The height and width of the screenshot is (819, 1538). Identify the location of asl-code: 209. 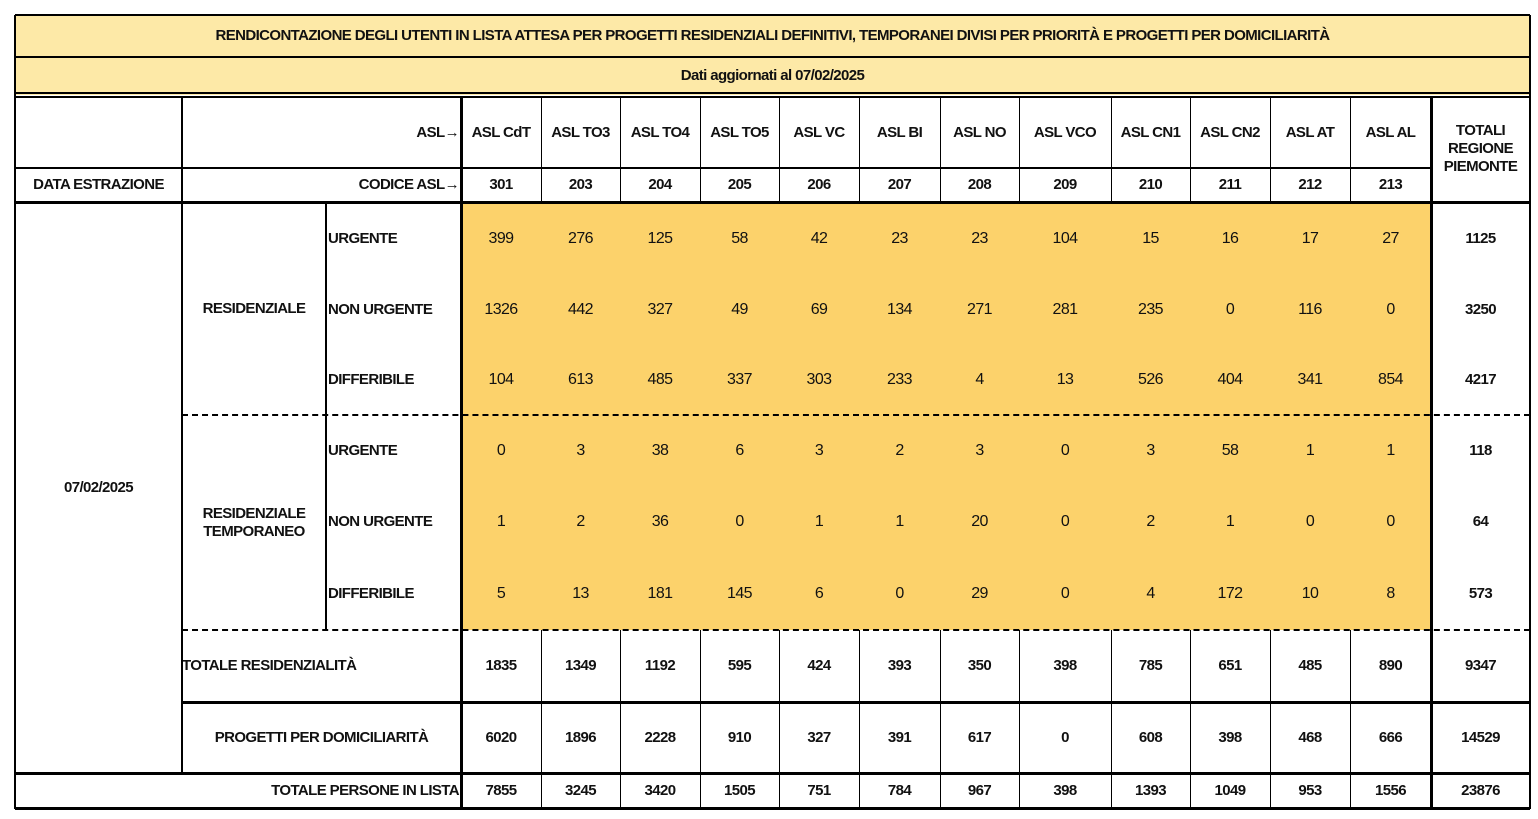
(1065, 184).